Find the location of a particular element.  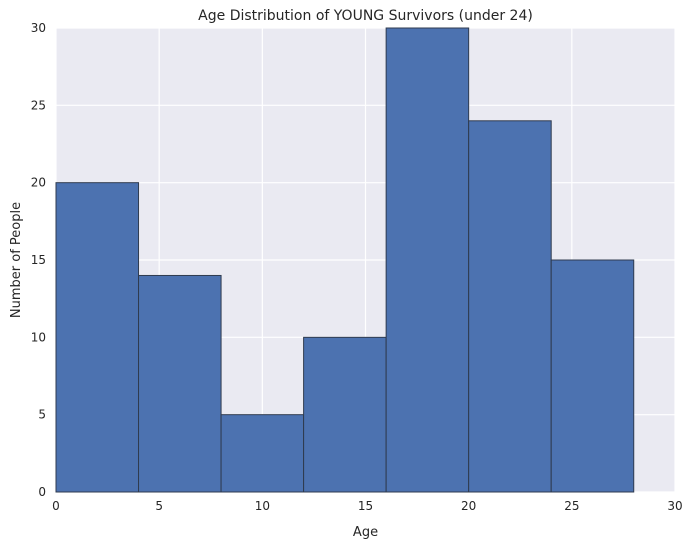

y-tick-label: 15 is located at coordinates (38, 260).